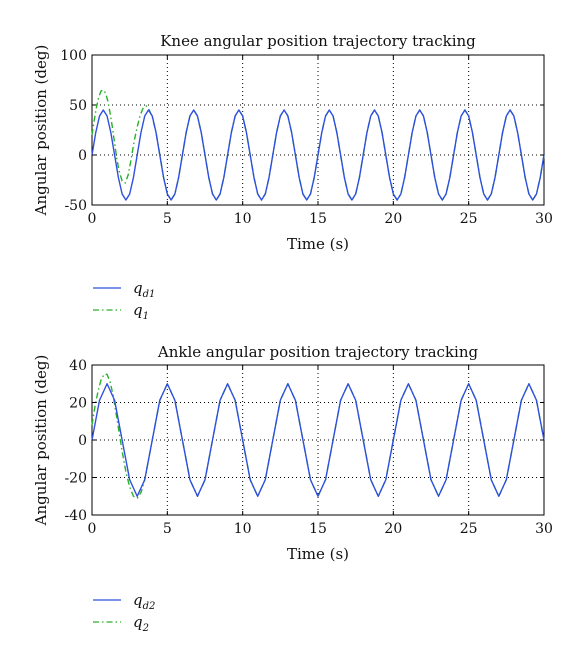 The width and height of the screenshot is (584, 660). I want to click on y-tick-label: 50, so click(78, 106).